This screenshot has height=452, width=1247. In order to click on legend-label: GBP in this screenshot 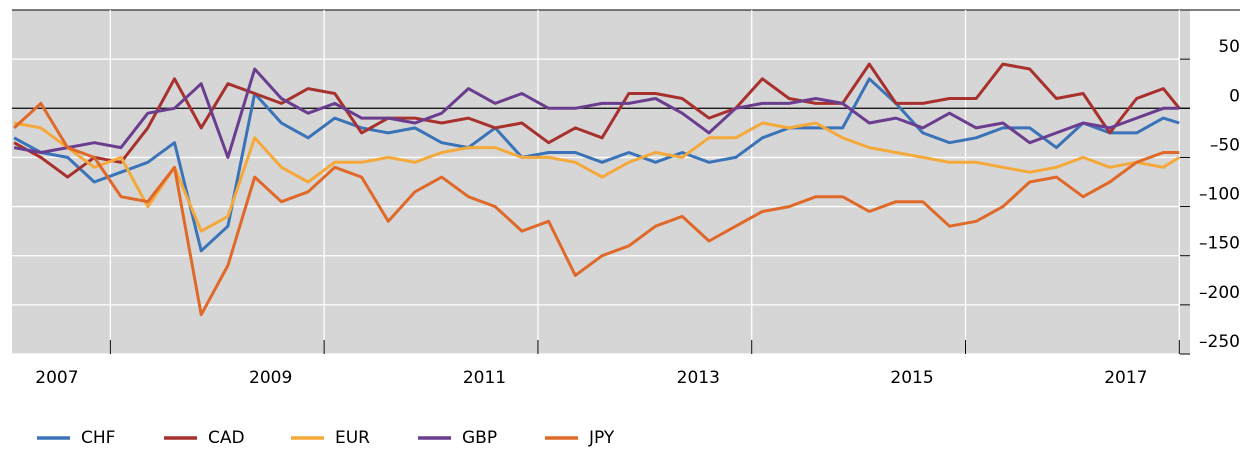, I will do `click(479, 438)`.